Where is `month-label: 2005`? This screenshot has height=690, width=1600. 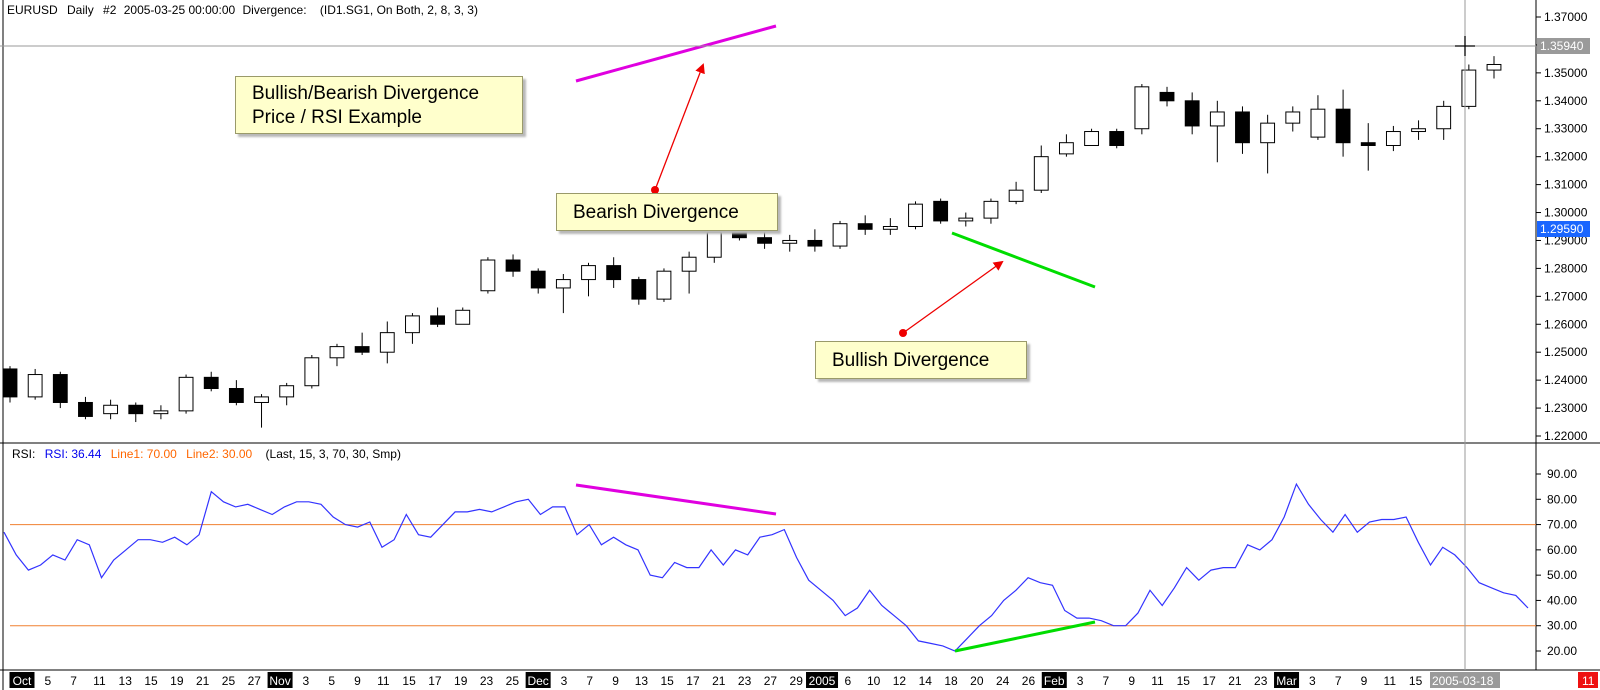
month-label: 2005 is located at coordinates (822, 681).